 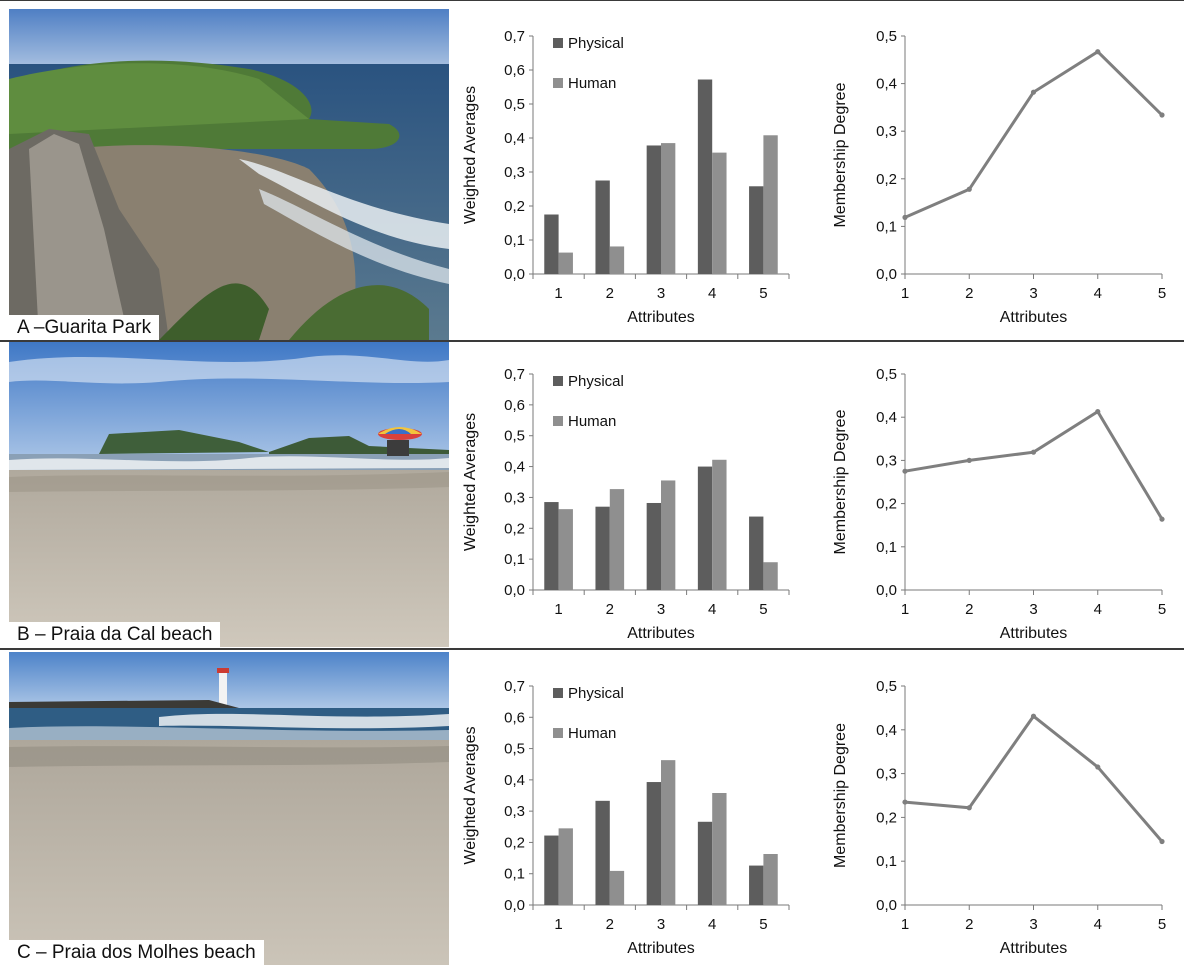 What do you see at coordinates (229, 494) in the screenshot?
I see `photo-praia-da-cal: B – Praia da Cal beach` at bounding box center [229, 494].